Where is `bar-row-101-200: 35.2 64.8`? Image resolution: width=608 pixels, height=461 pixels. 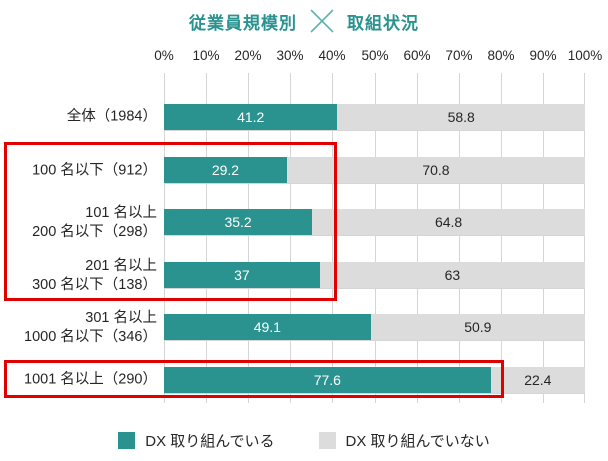
bar-row-101-200: 35.2 64.8 is located at coordinates (374, 222).